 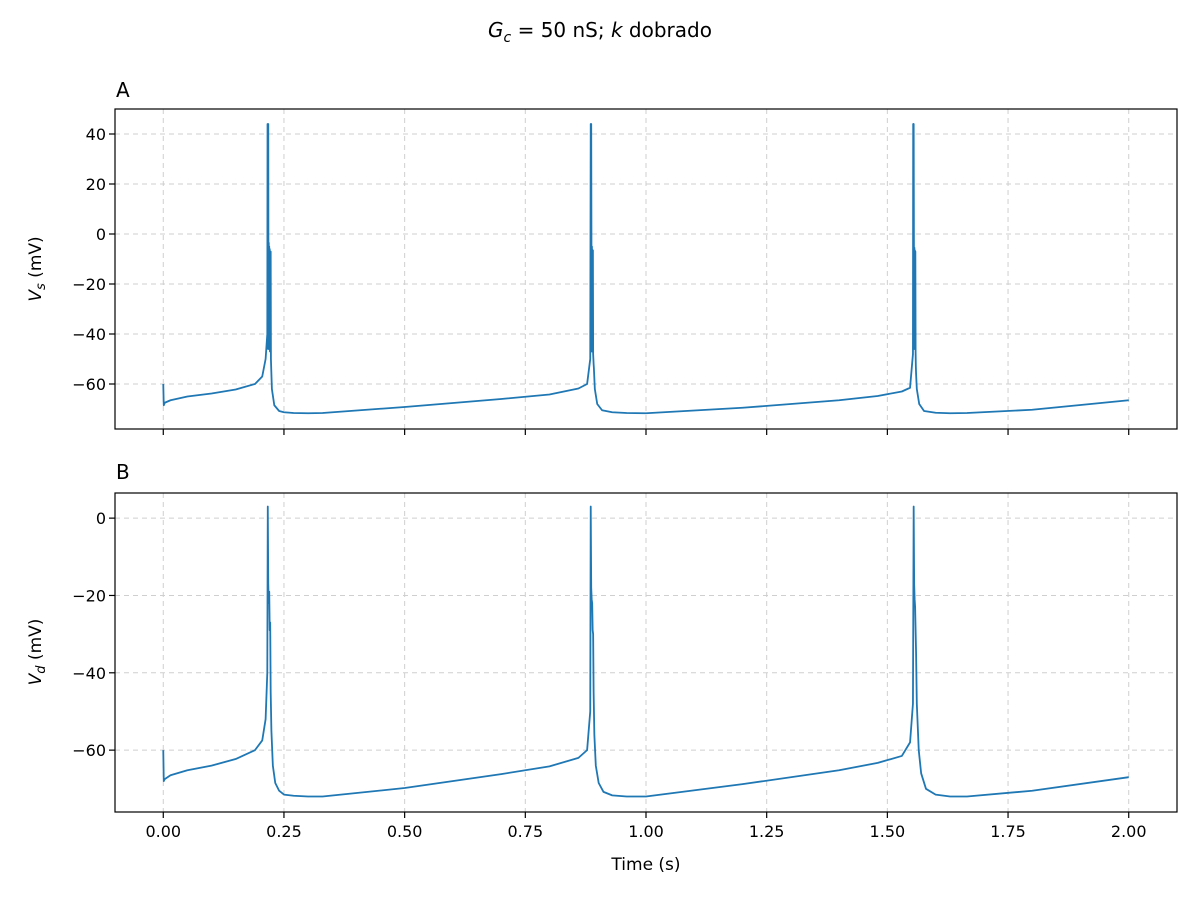 I want to click on panel-b-ylabel: Vd (mV), so click(x=37, y=652).